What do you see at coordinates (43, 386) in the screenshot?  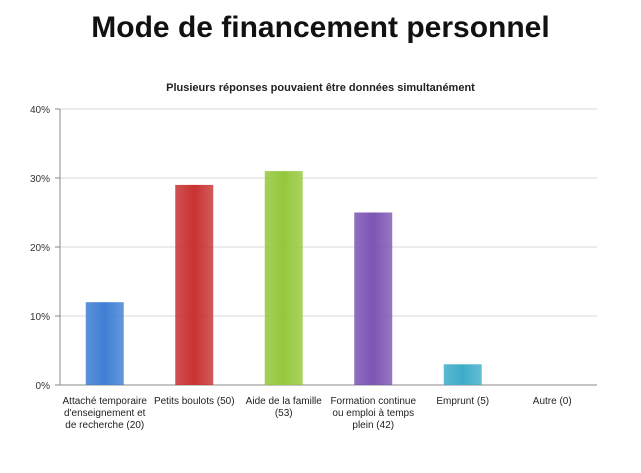 I see `y-tick-label: 0%` at bounding box center [43, 386].